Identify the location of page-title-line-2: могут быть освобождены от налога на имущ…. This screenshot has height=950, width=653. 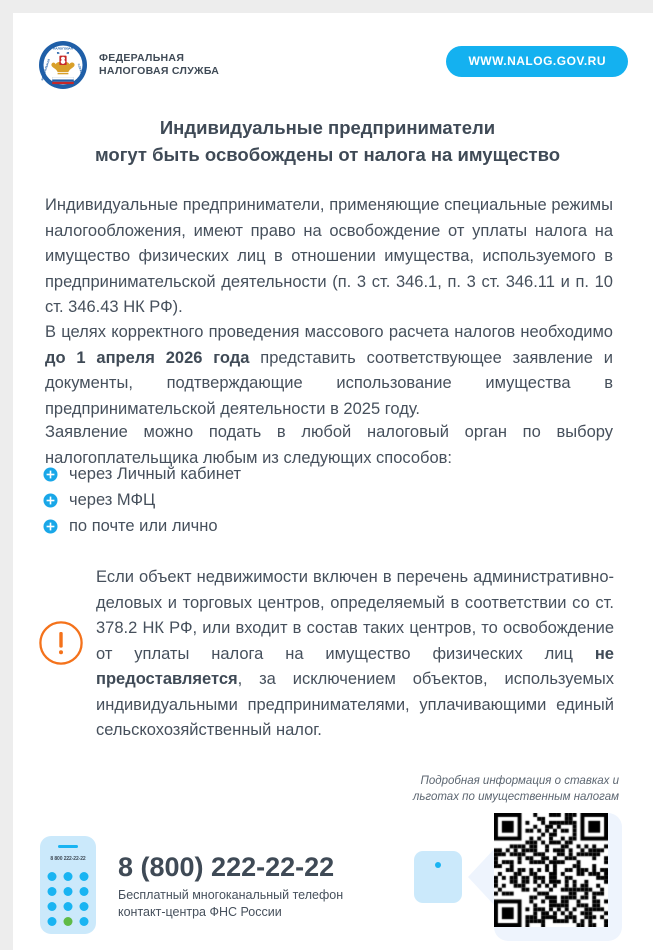
(327, 154).